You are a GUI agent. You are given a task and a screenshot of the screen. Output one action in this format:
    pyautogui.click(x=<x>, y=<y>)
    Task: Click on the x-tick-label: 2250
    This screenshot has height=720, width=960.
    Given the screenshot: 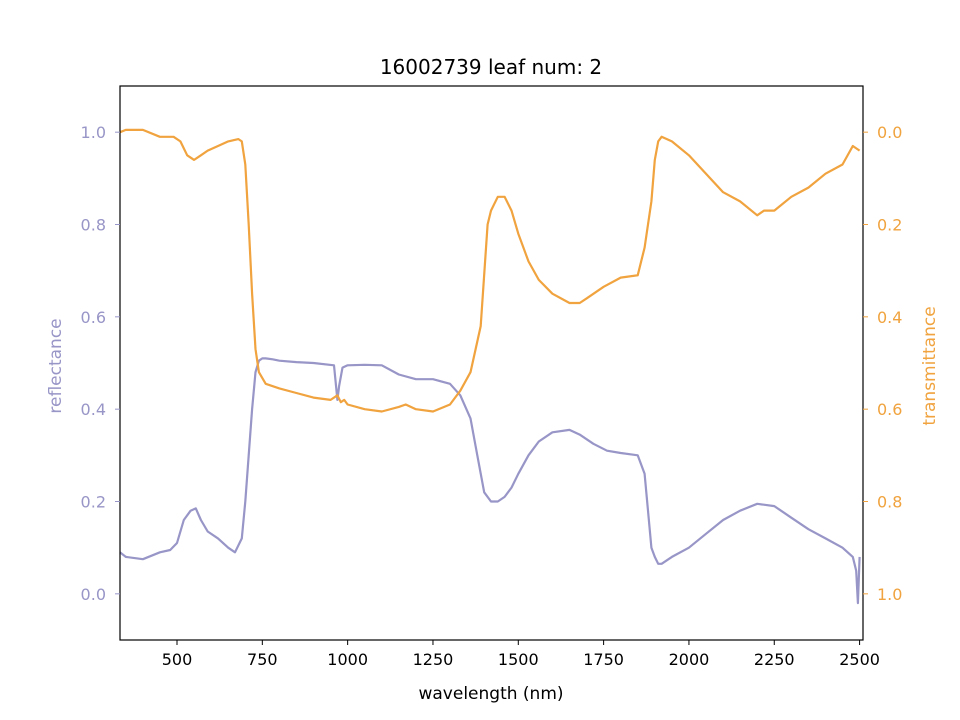 What is the action you would take?
    pyautogui.click(x=774, y=659)
    